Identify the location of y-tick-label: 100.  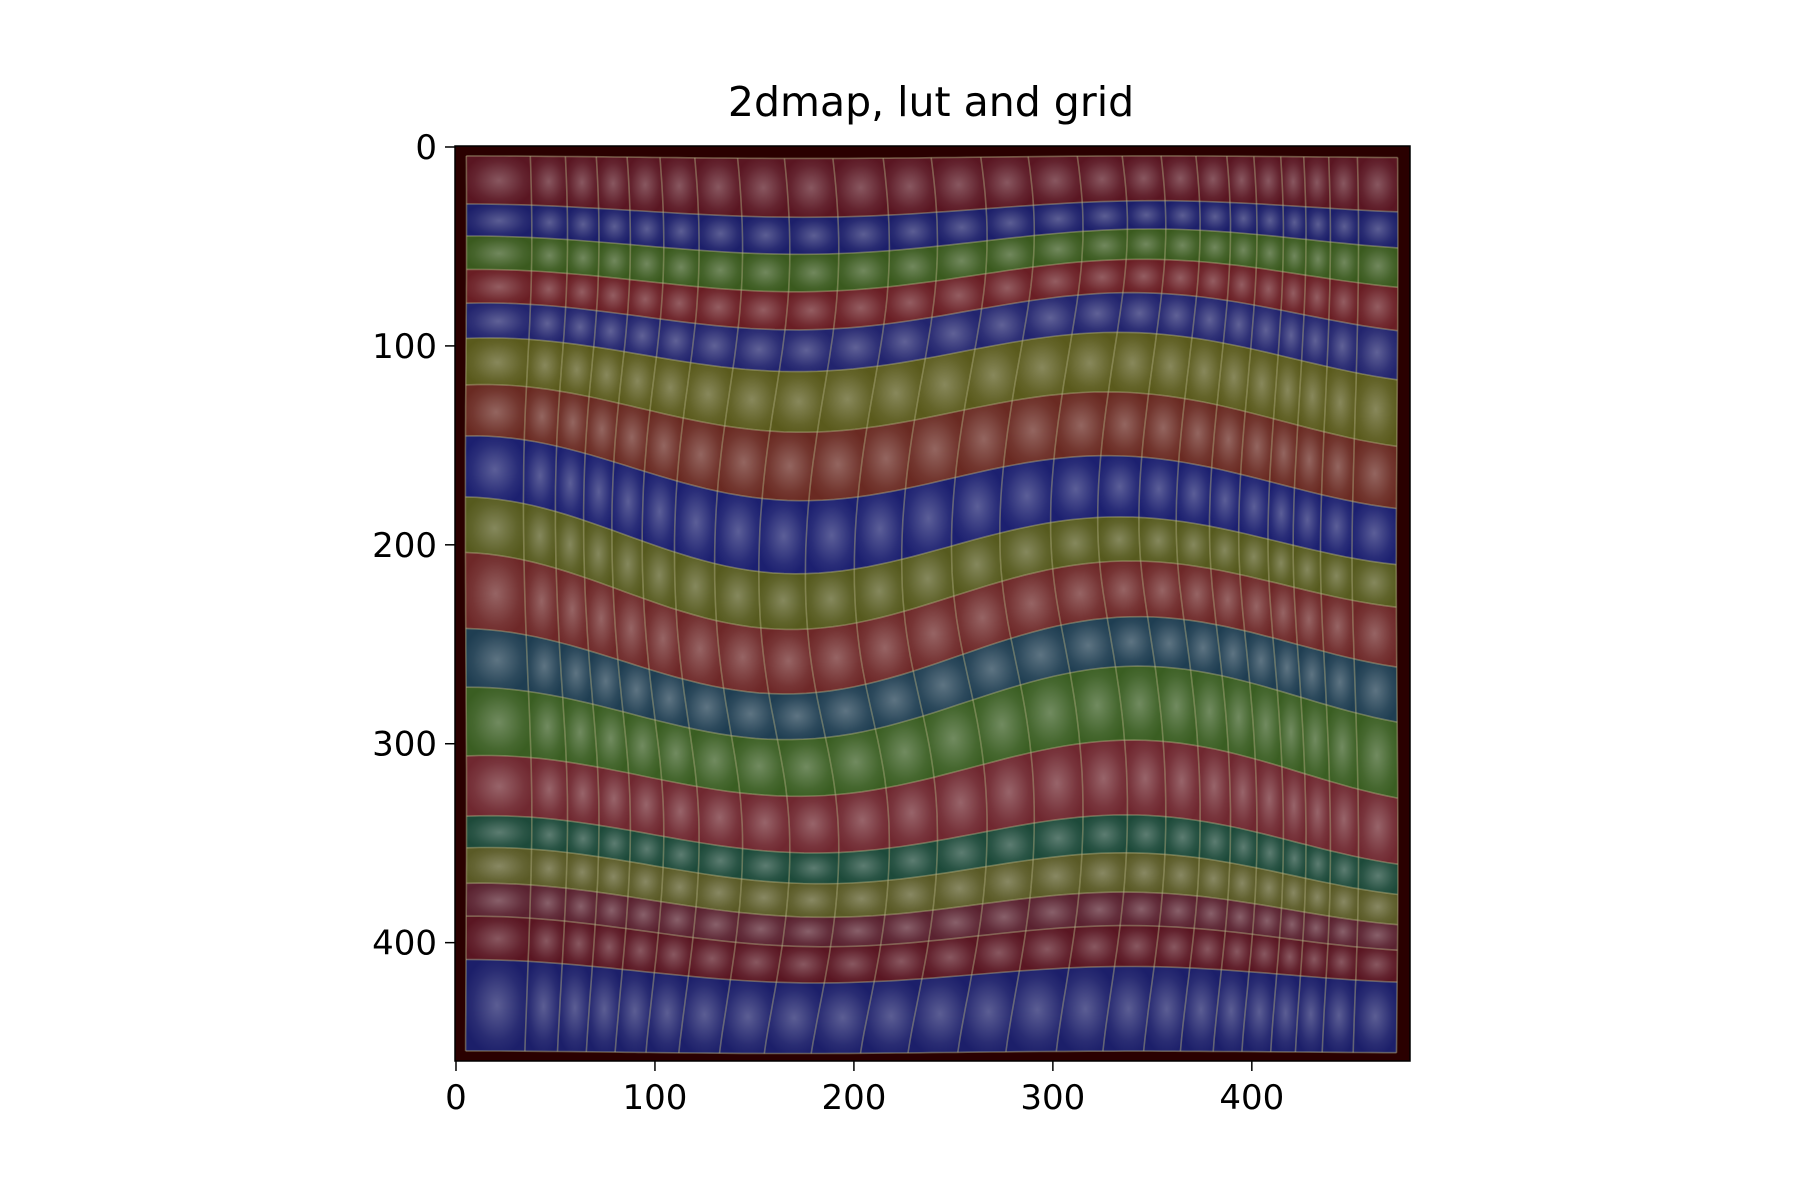
(404, 347).